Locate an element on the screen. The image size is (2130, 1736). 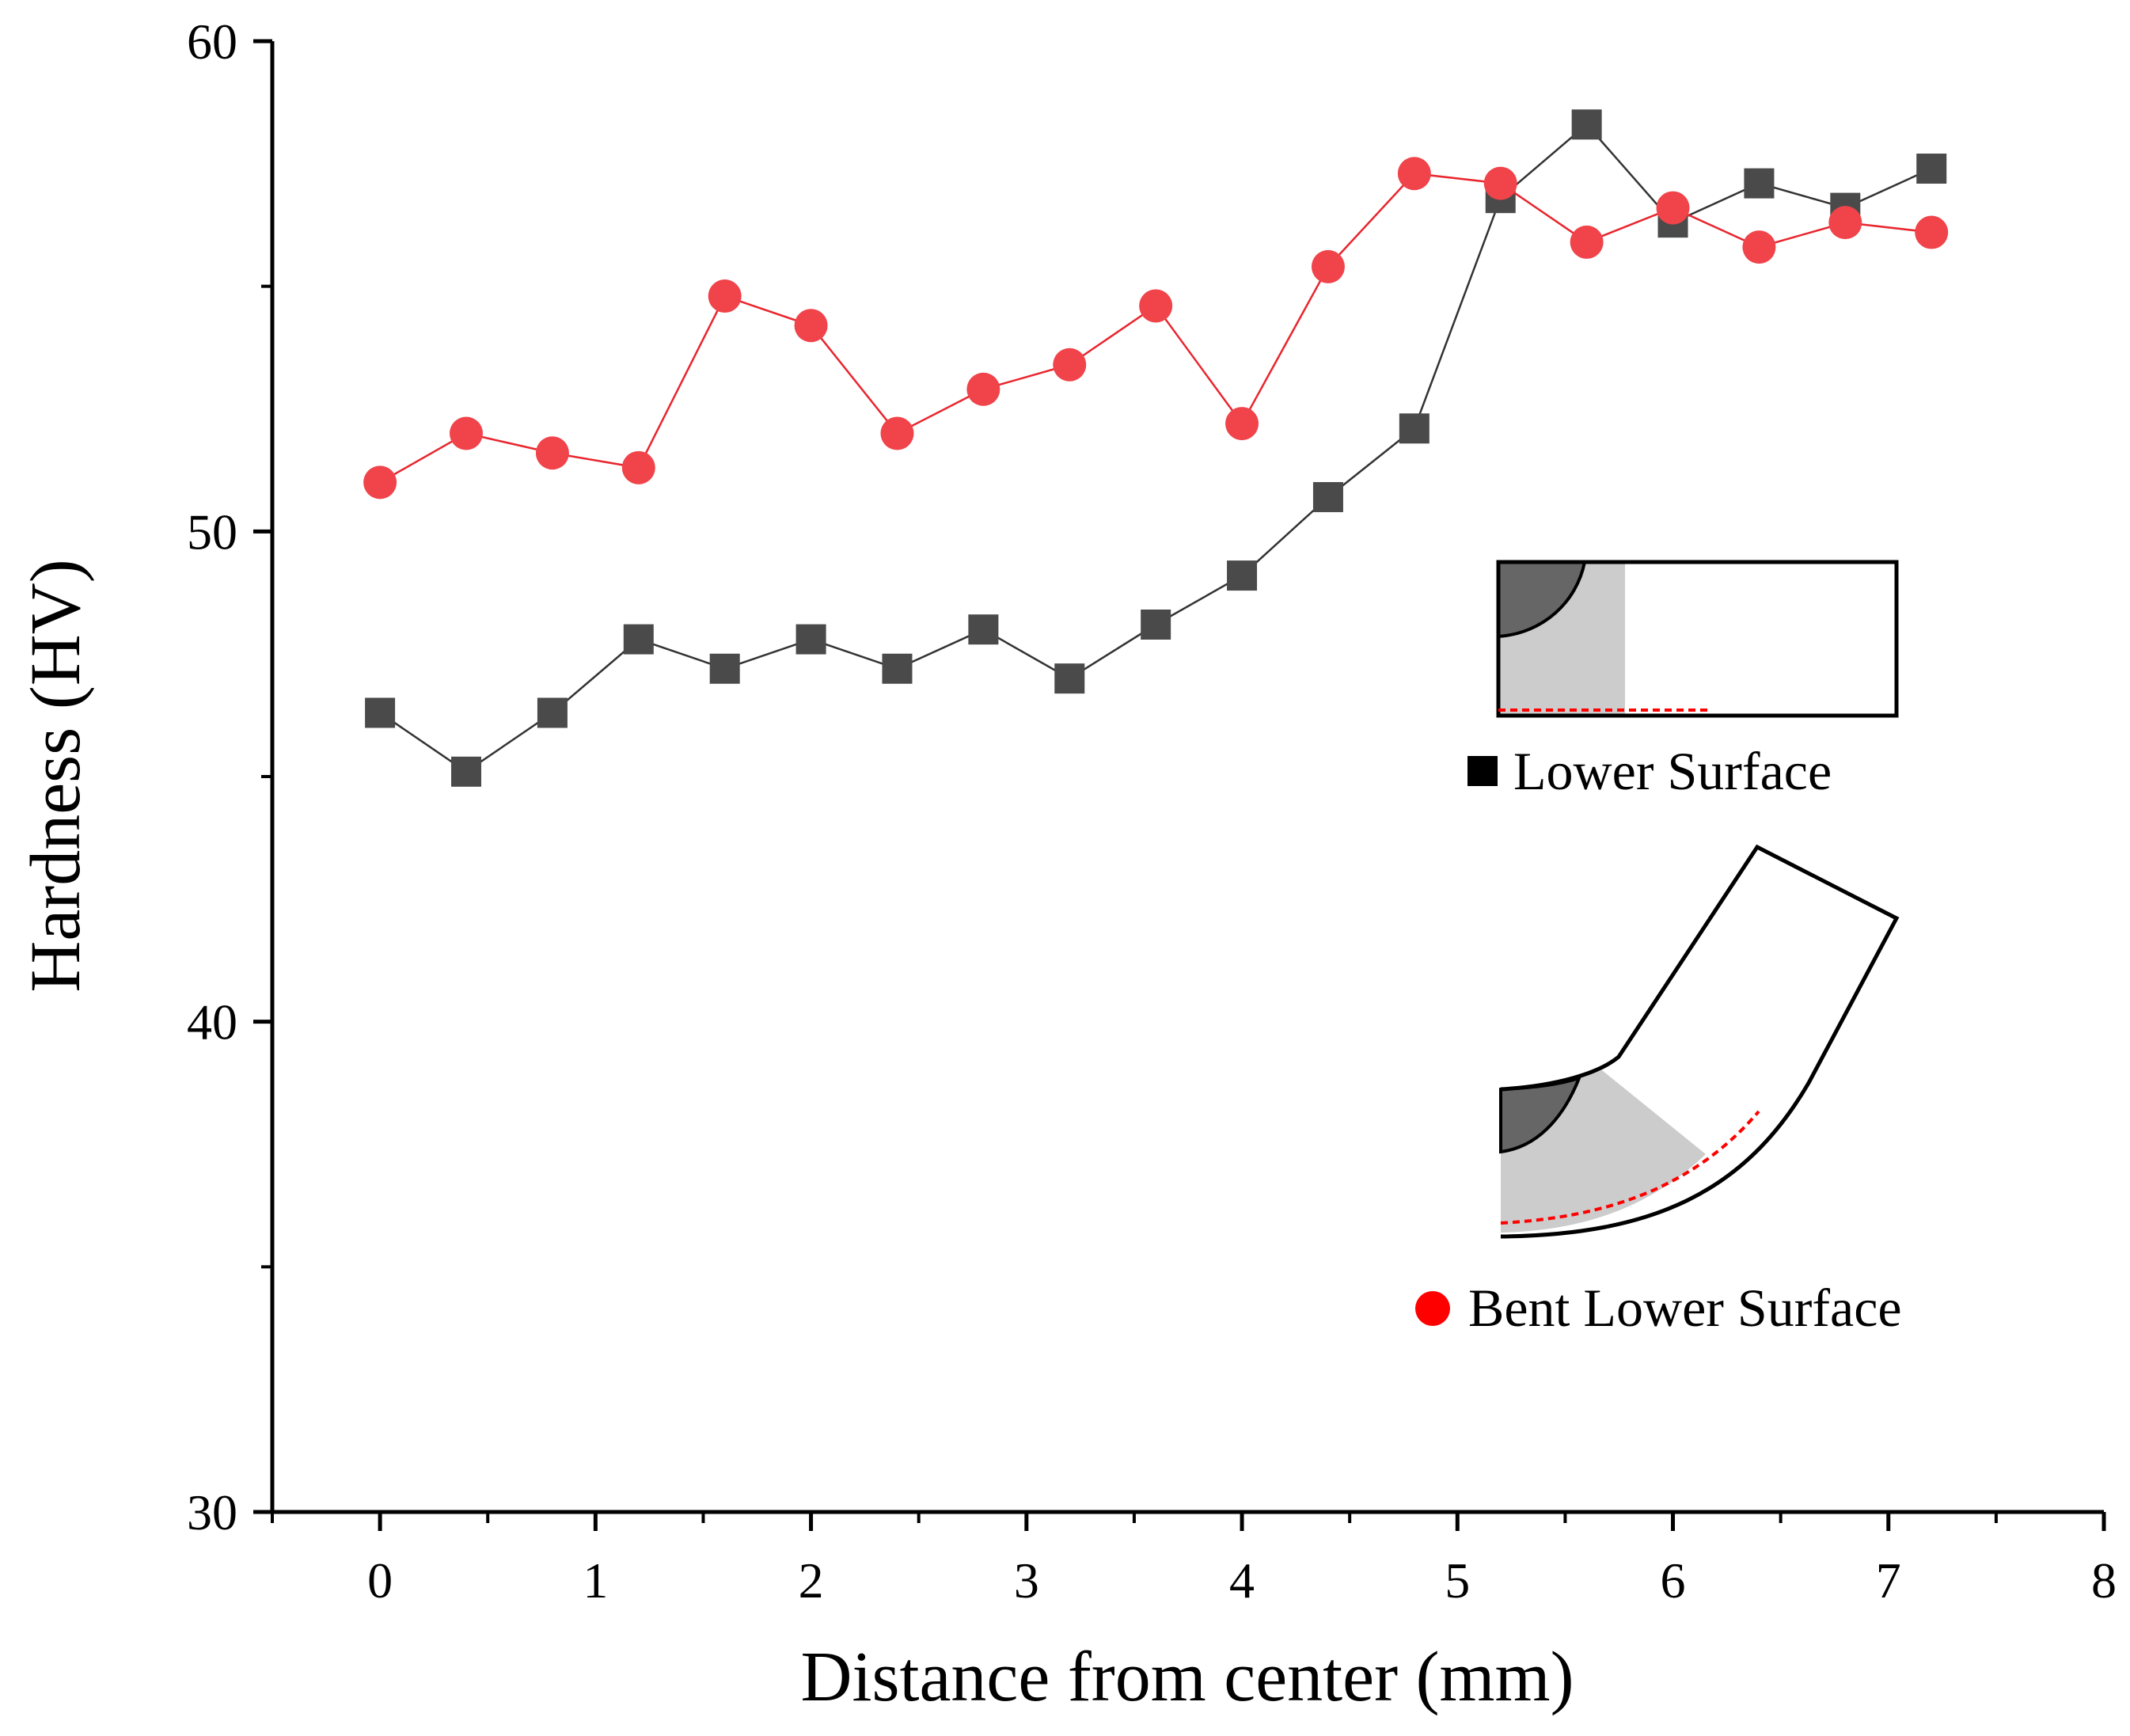
x-tick-label: 8 is located at coordinates (2104, 1580).